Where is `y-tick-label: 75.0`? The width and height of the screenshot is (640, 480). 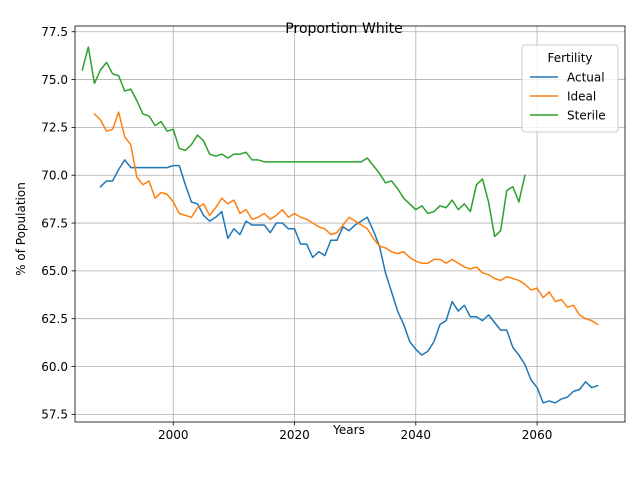
y-tick-label: 75.0 is located at coordinates (54, 80).